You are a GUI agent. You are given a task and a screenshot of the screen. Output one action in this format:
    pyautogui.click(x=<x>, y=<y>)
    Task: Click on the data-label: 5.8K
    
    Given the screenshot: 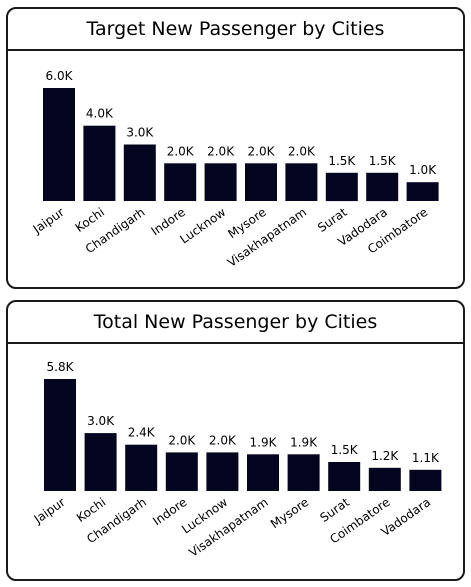 What is the action you would take?
    pyautogui.click(x=61, y=367)
    